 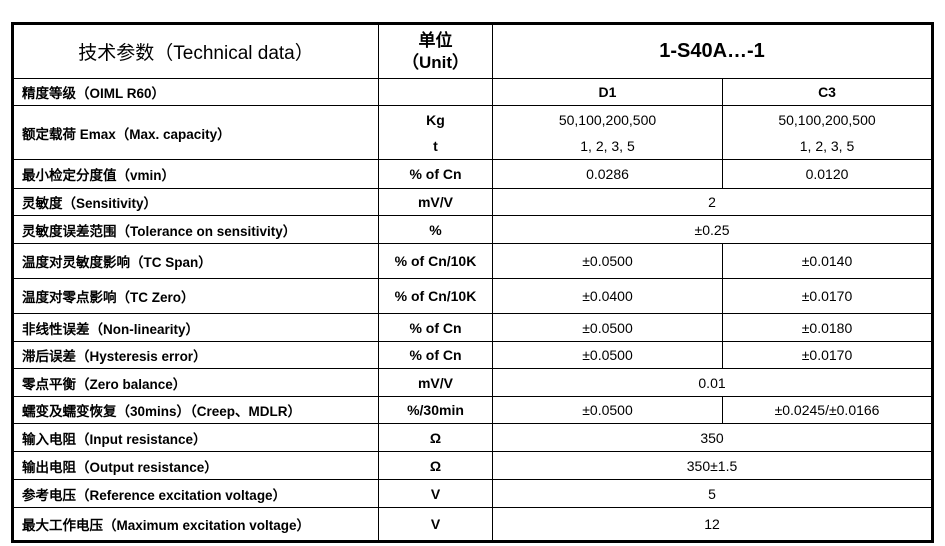 I want to click on c3-value: ±0.0140, so click(x=827, y=261).